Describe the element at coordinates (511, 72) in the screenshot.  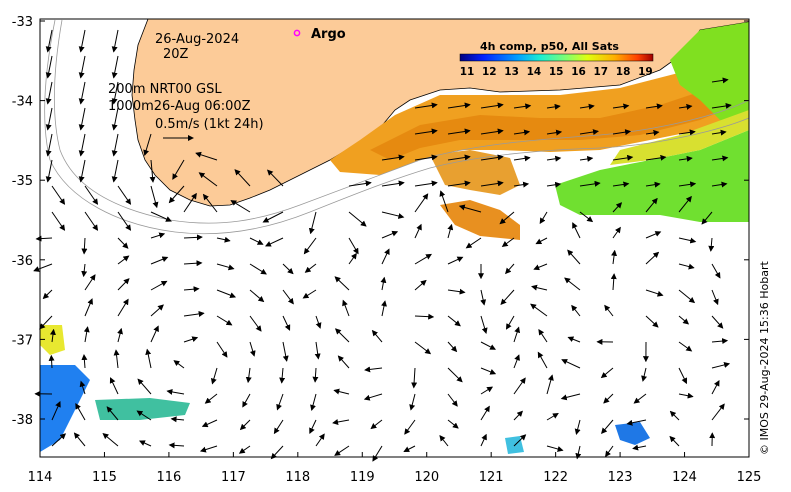
I see `colorbar-tick-label: 13` at that location.